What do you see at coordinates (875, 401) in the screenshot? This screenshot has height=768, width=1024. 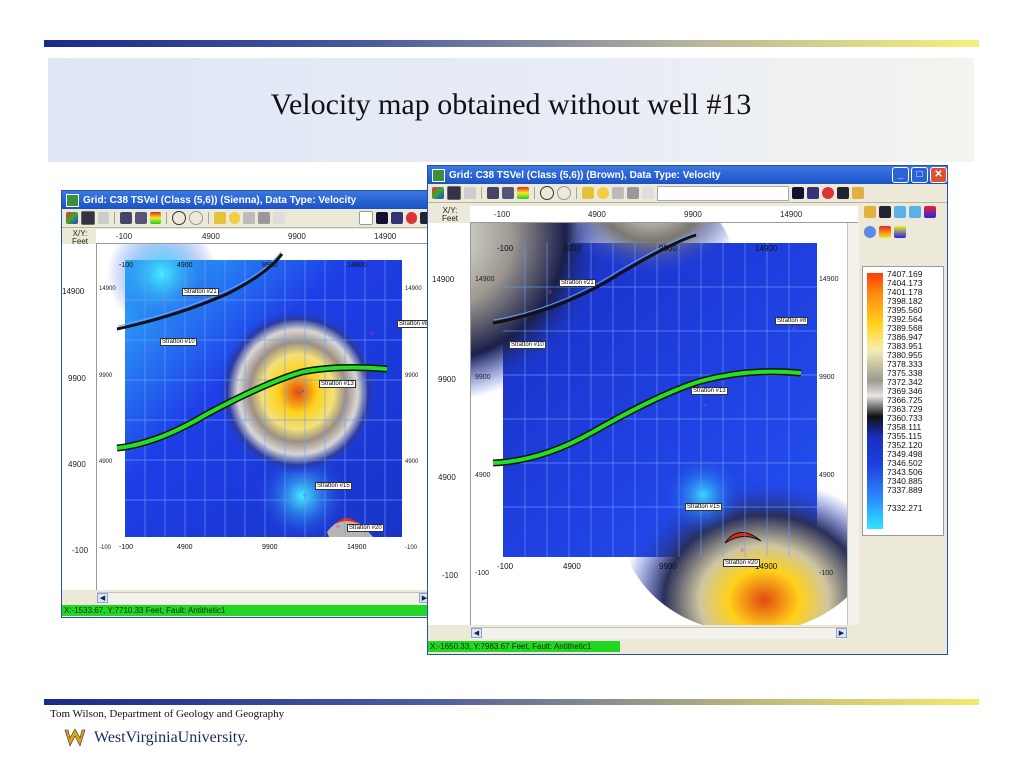 I see `legend-color-bar` at bounding box center [875, 401].